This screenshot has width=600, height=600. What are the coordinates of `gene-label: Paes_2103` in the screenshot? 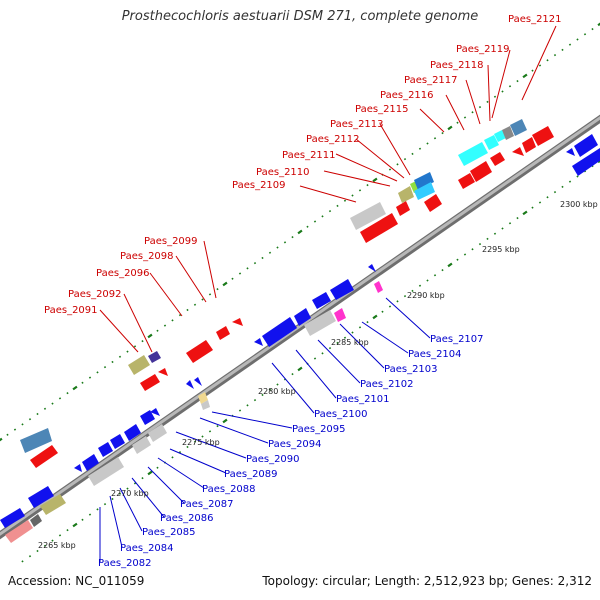 It's located at (411, 369).